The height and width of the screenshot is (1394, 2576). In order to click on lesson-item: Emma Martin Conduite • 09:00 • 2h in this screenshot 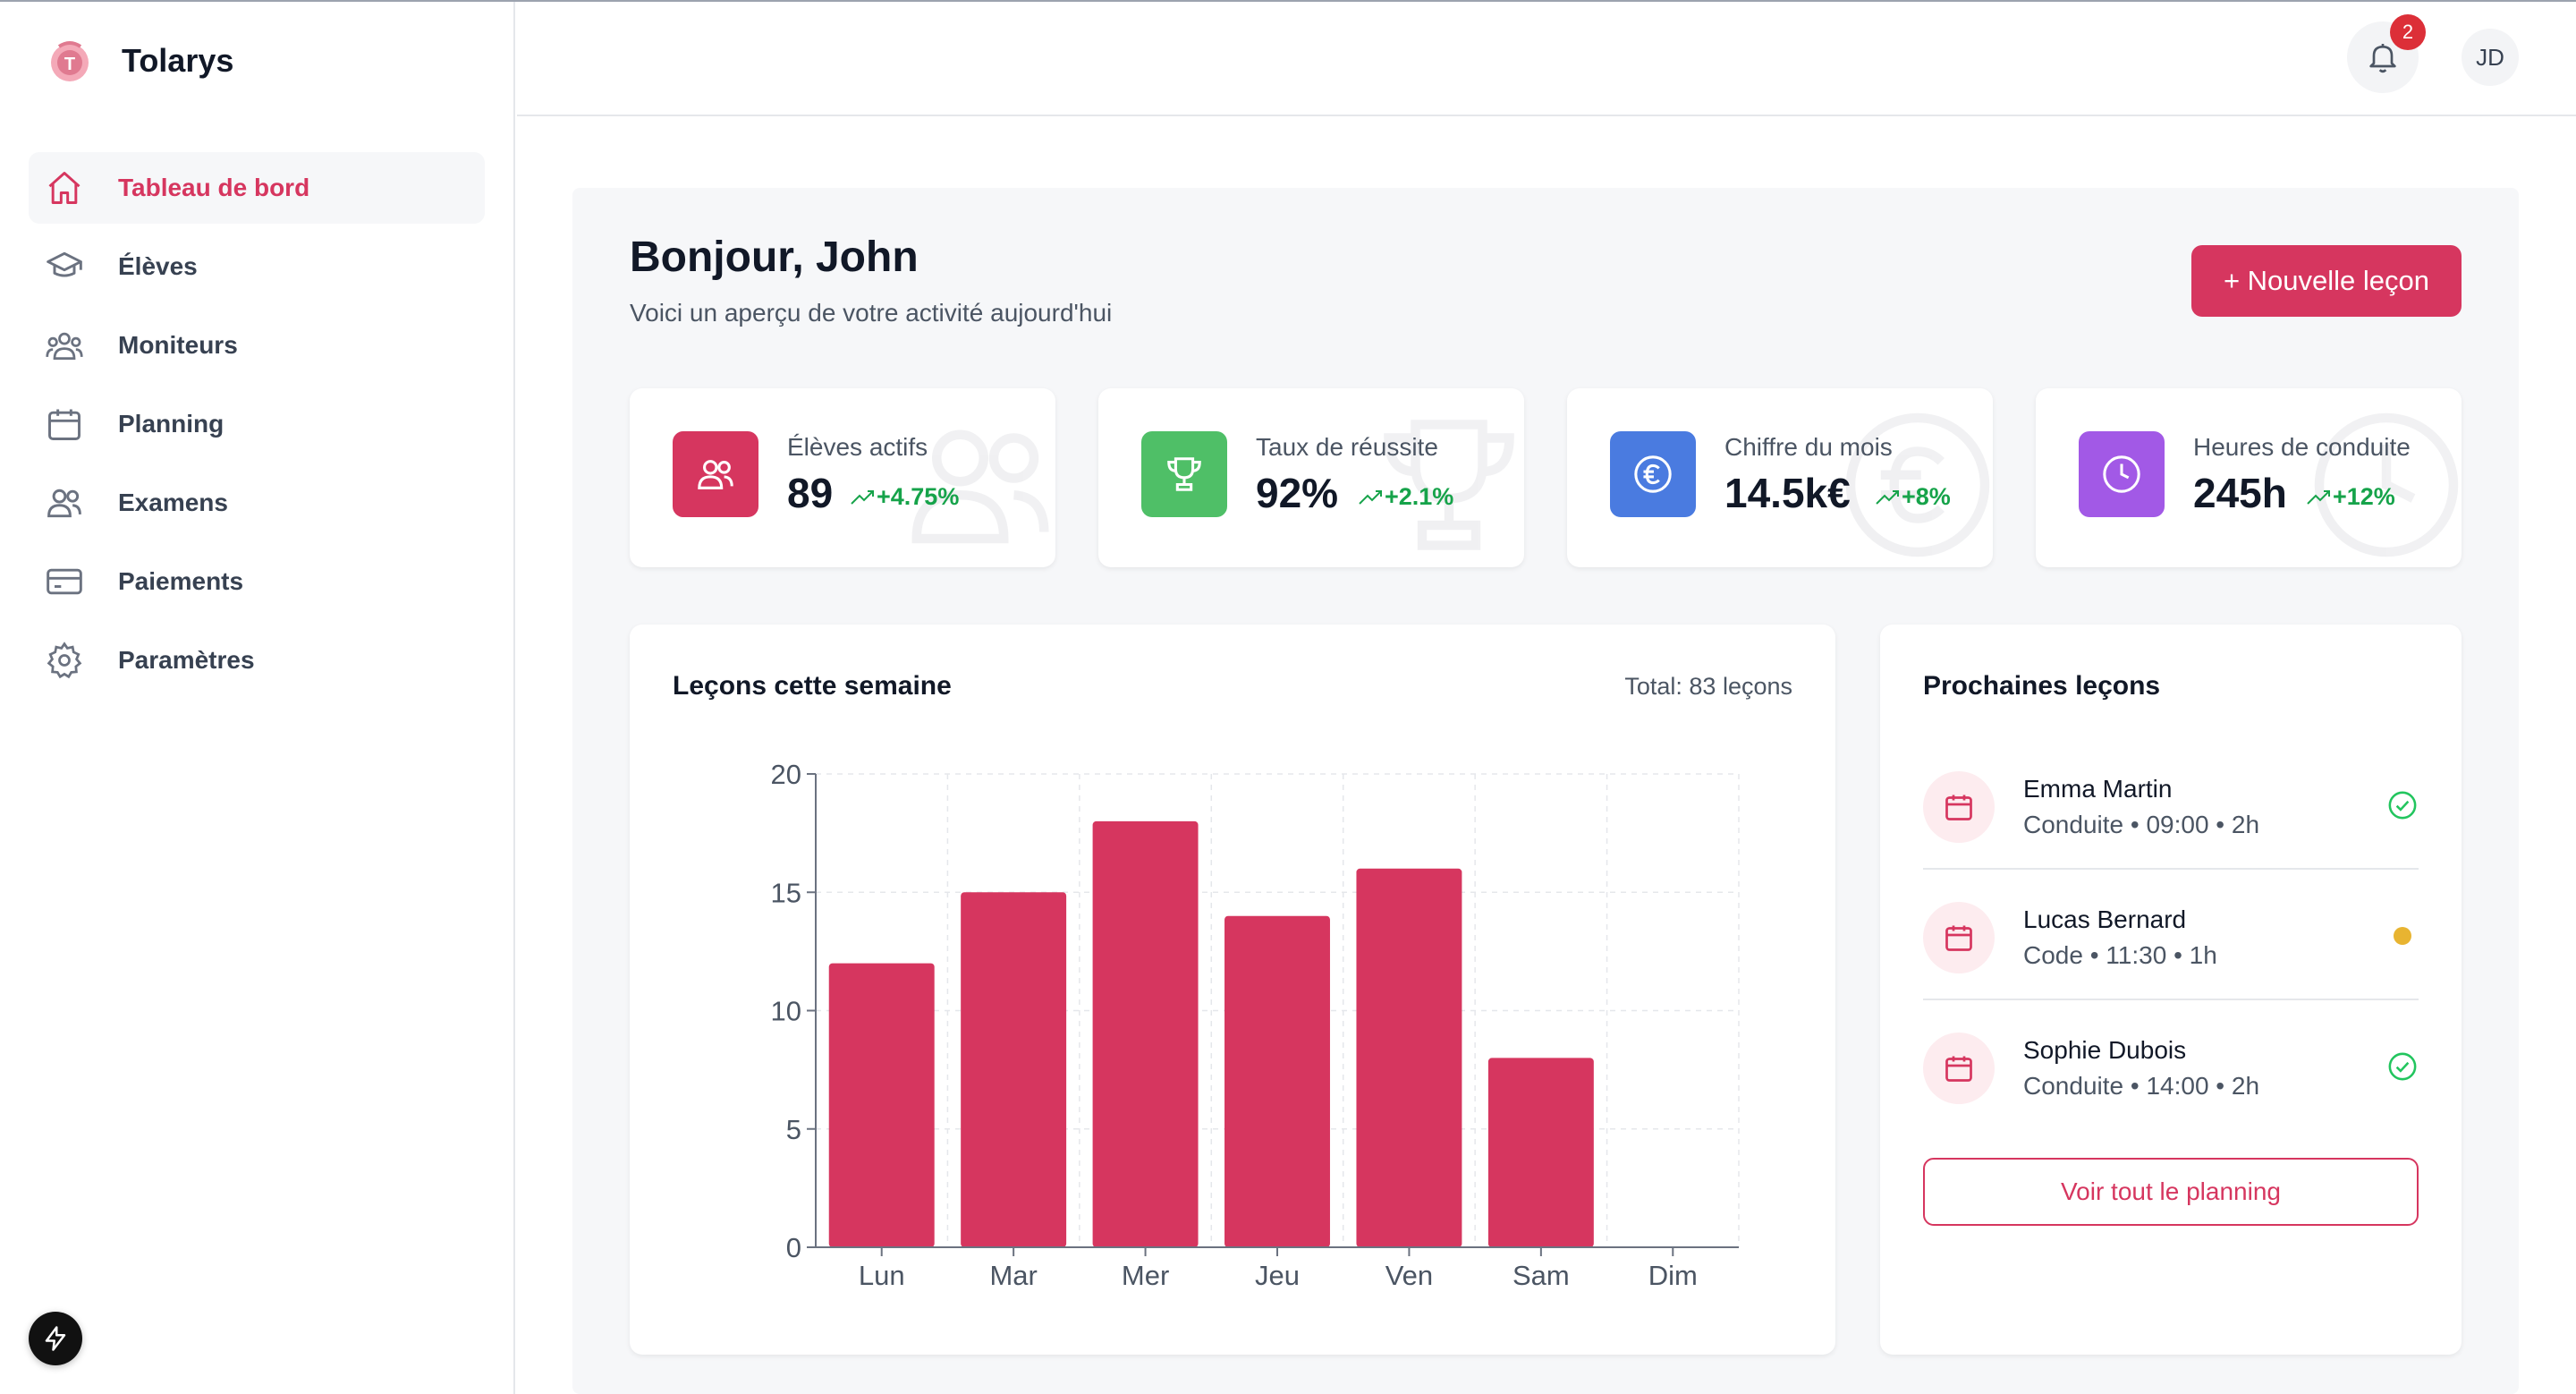, I will do `click(2171, 804)`.